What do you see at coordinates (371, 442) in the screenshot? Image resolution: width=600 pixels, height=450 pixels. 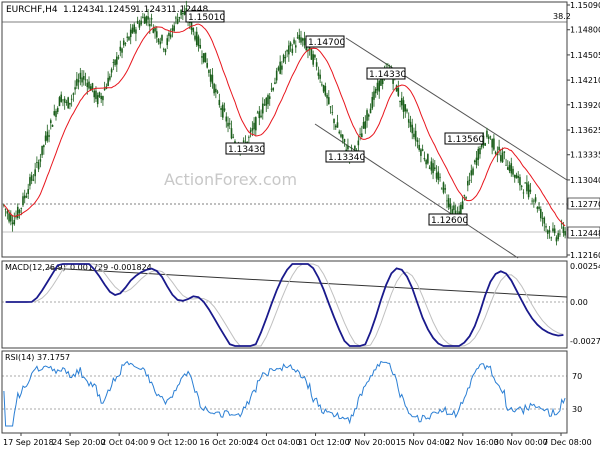 I see `time-tick-label: 7 Nov 20:00` at bounding box center [371, 442].